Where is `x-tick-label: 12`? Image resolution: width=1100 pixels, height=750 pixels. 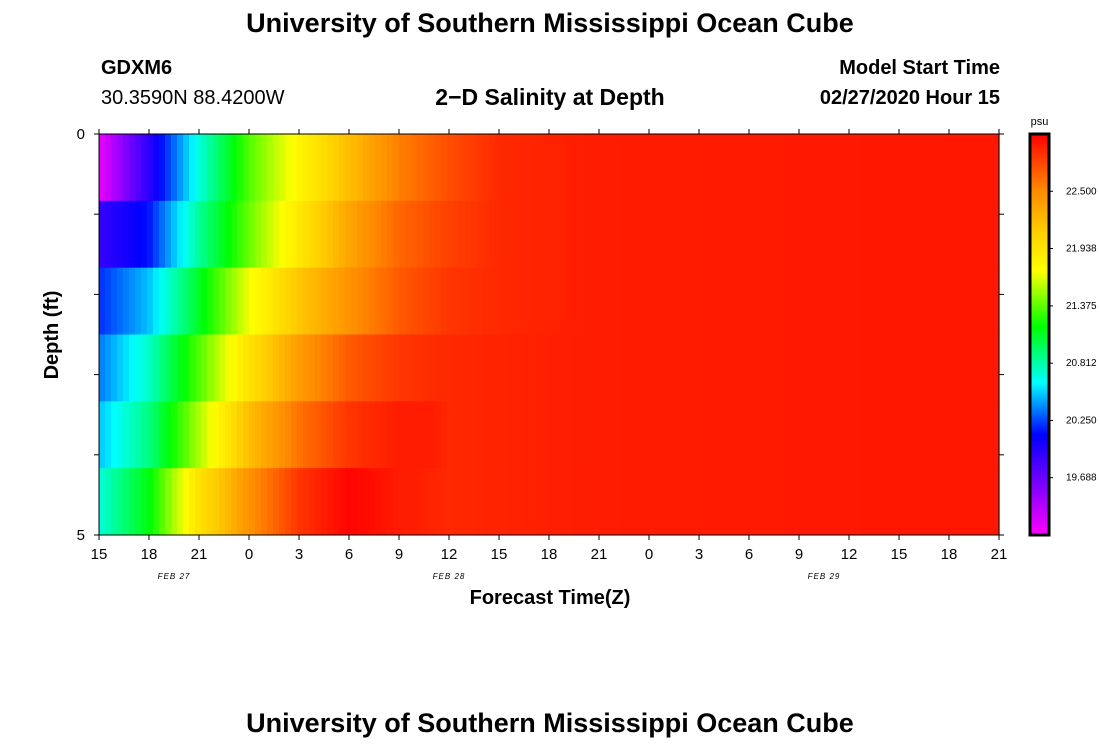
x-tick-label: 12 is located at coordinates (849, 554).